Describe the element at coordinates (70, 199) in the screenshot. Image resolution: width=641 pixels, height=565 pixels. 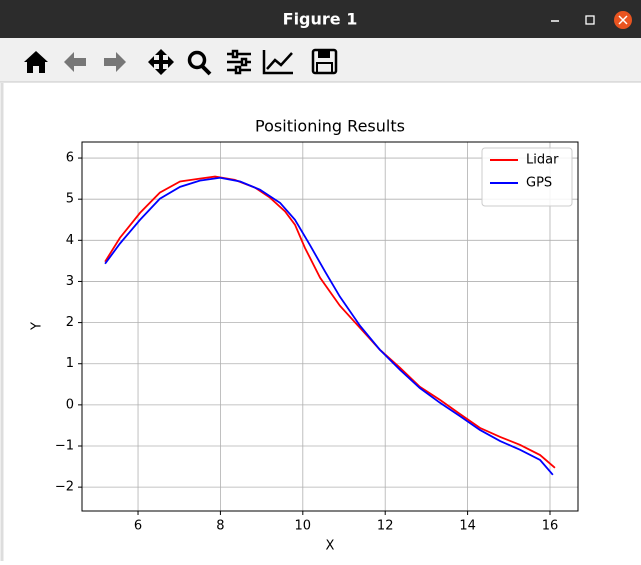
I see `y-tick-label: 5` at that location.